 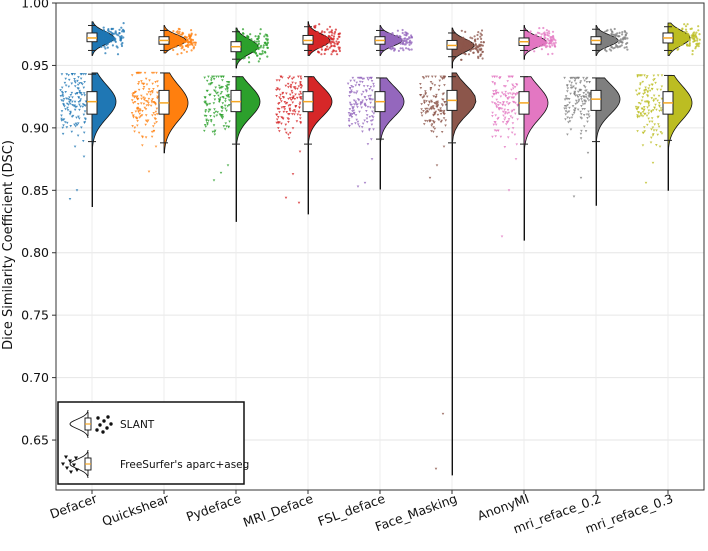 What do you see at coordinates (236, 110) in the screenshot?
I see `box-freesurfer-Pydeface` at bounding box center [236, 110].